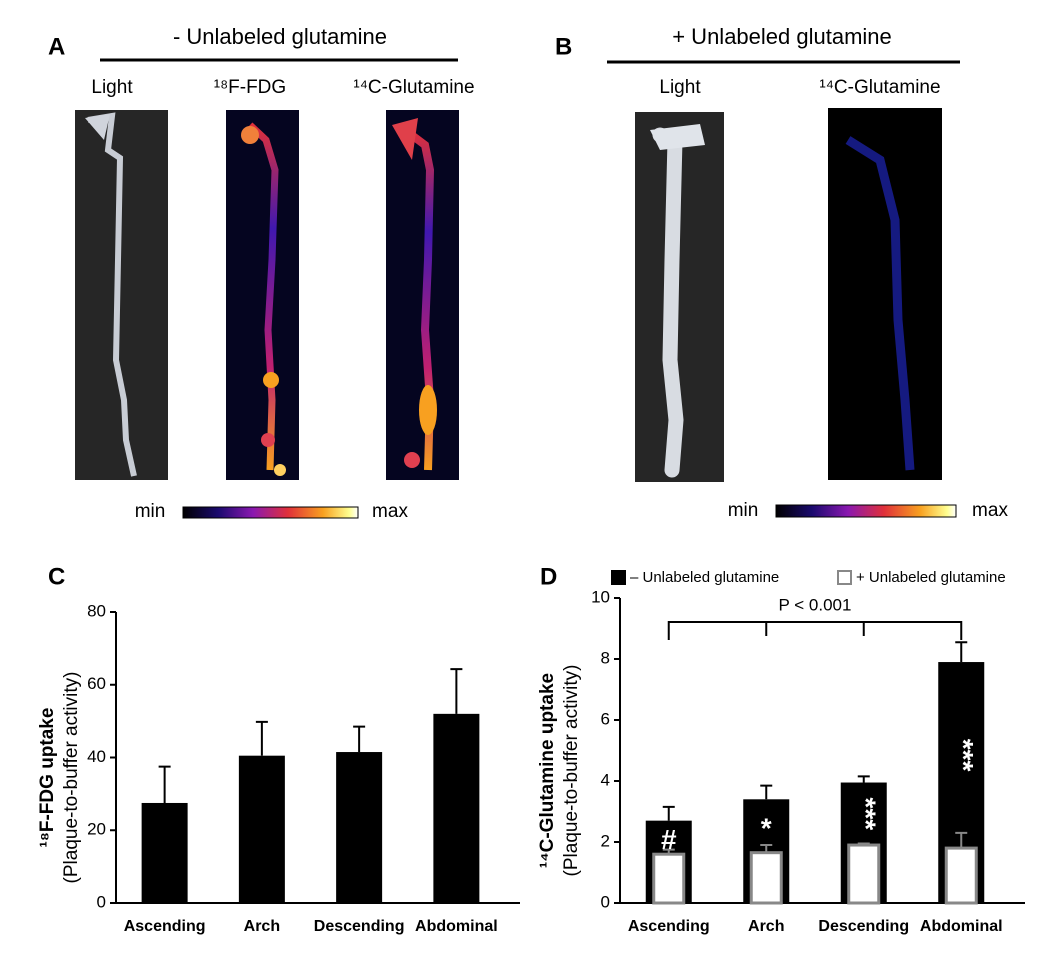  I want to click on significance-mark: *, so click(766, 827).